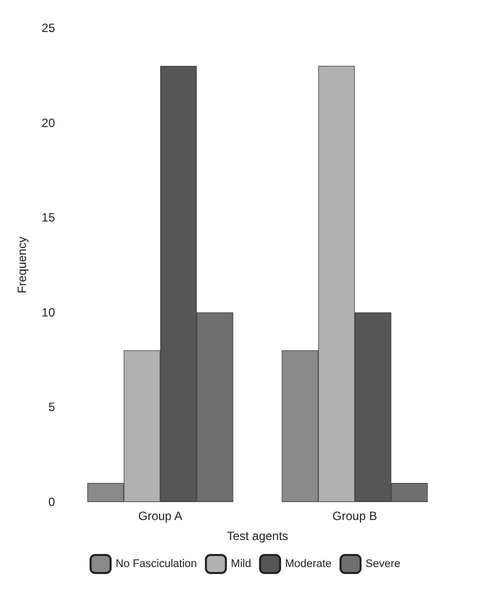 This screenshot has height=595, width=490. What do you see at coordinates (22, 265) in the screenshot?
I see `y-axis-title: Frequency` at bounding box center [22, 265].